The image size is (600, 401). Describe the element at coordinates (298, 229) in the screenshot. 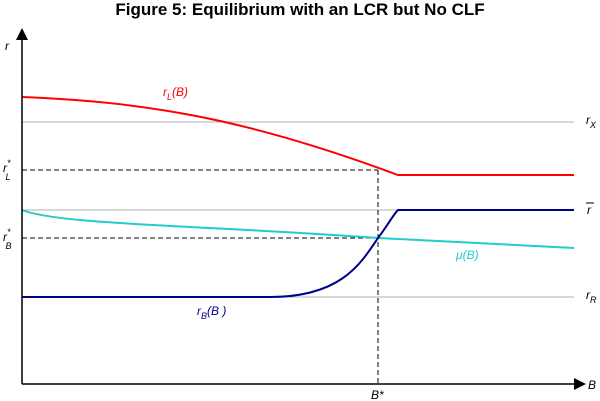

I see `mu-curve` at that location.